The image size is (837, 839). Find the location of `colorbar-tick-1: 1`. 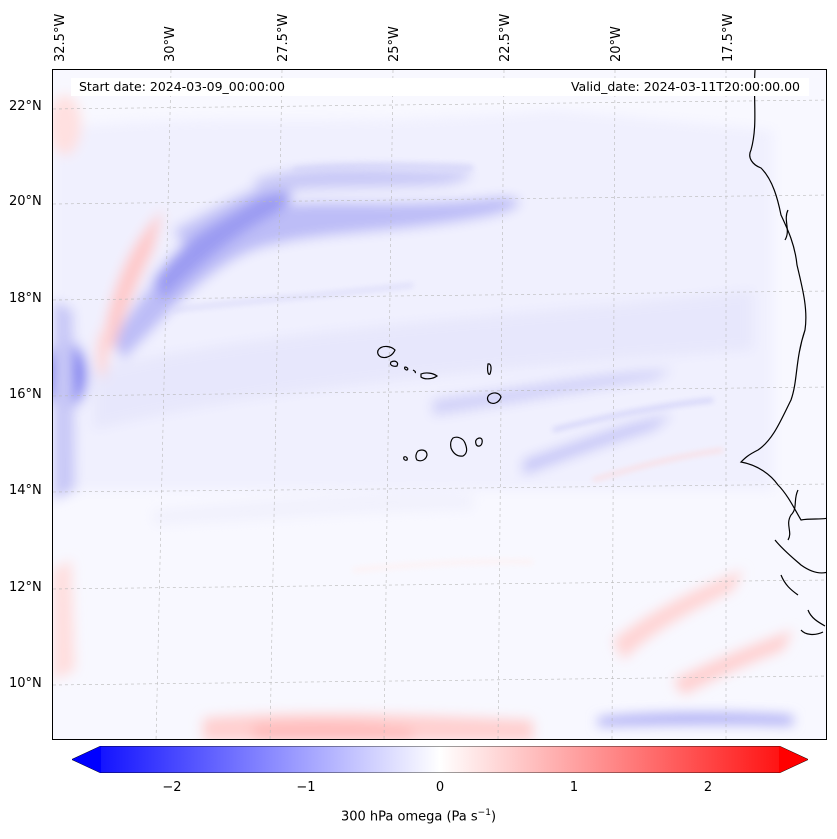

colorbar-tick-1: 1 is located at coordinates (574, 787).